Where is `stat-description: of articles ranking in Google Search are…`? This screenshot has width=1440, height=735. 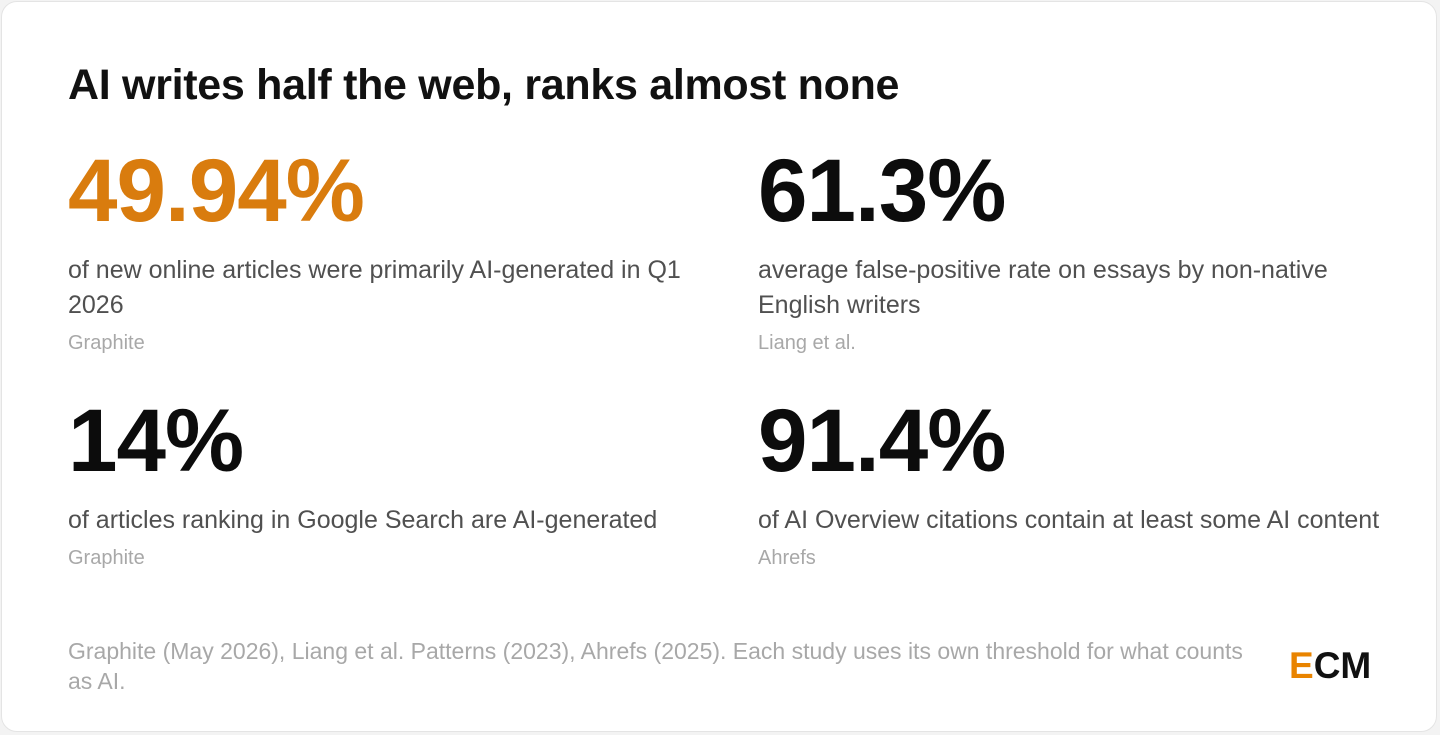 stat-description: of articles ranking in Google Search are… is located at coordinates (363, 520).